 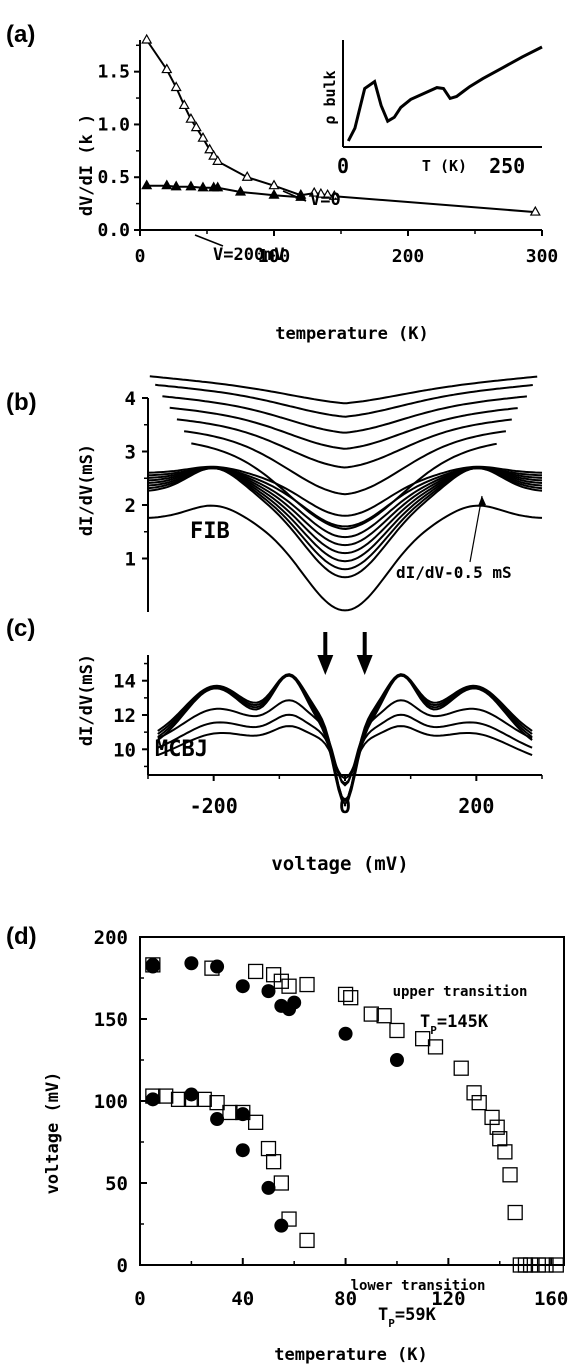 I want to click on inset-resistivity-curve, so click(x=444, y=93).